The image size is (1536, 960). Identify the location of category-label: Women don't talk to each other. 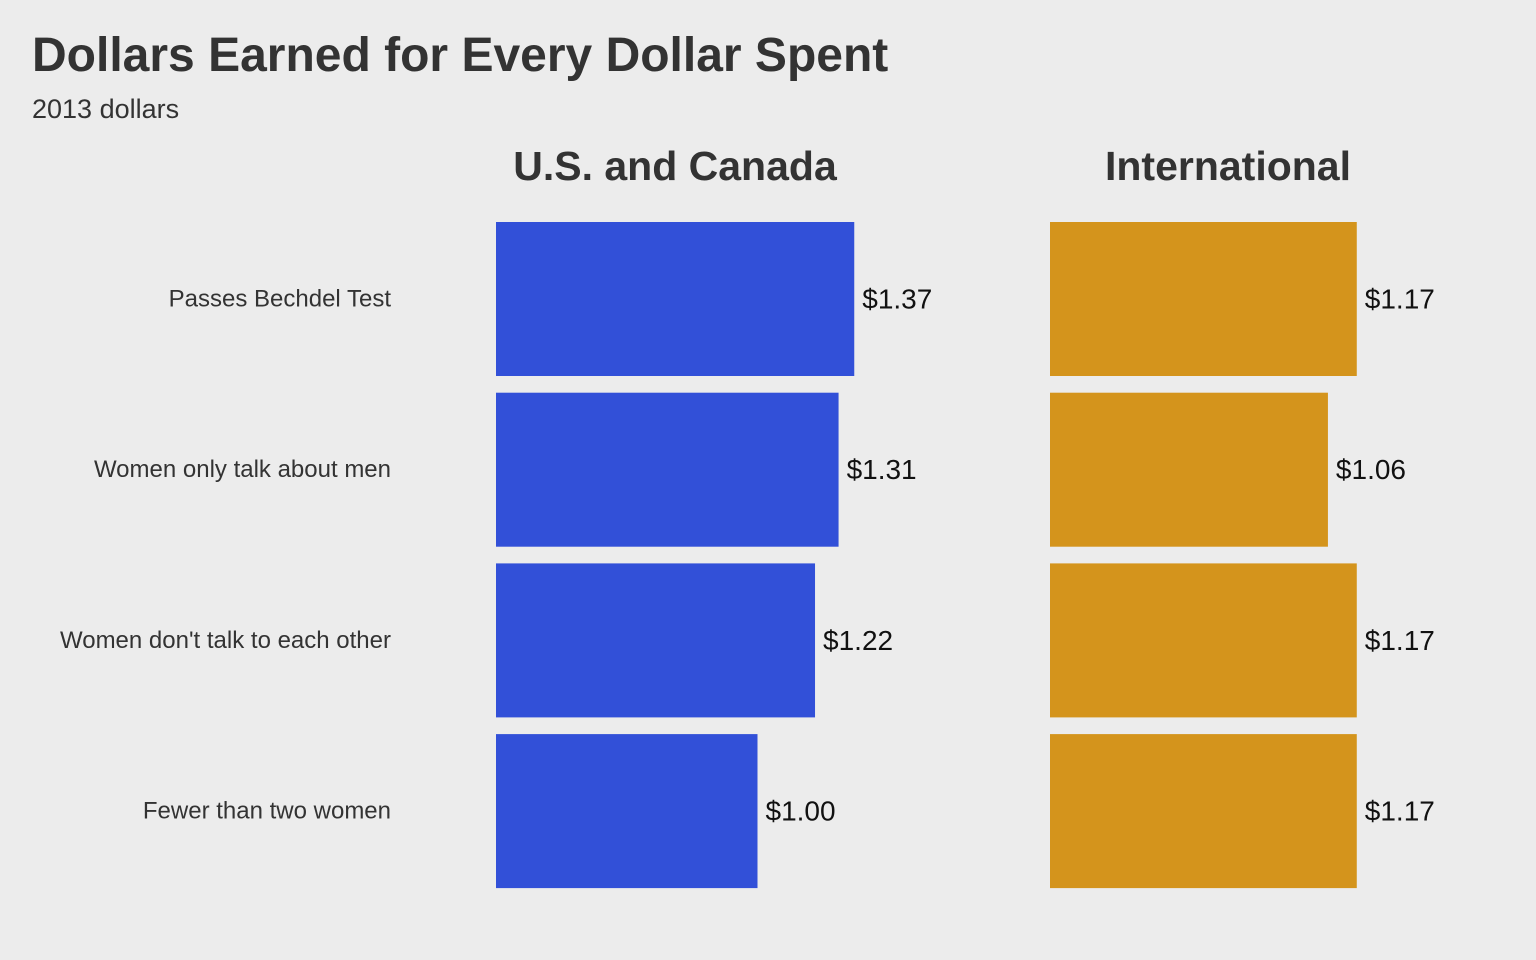
(225, 640).